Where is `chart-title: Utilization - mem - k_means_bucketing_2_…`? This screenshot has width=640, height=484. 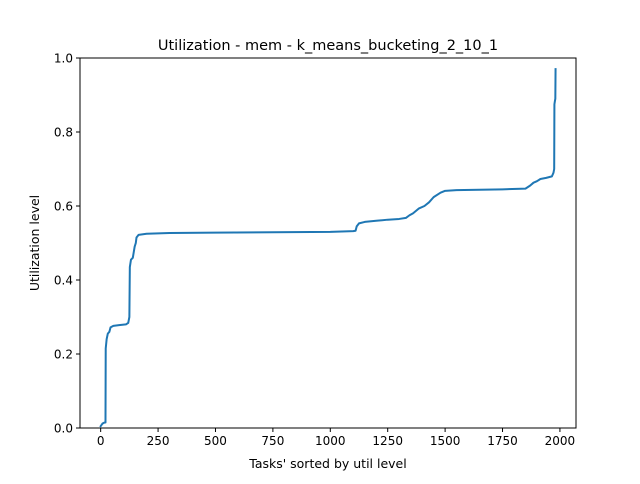
chart-title: Utilization - mem - k_means_bucketing_2_… is located at coordinates (328, 46).